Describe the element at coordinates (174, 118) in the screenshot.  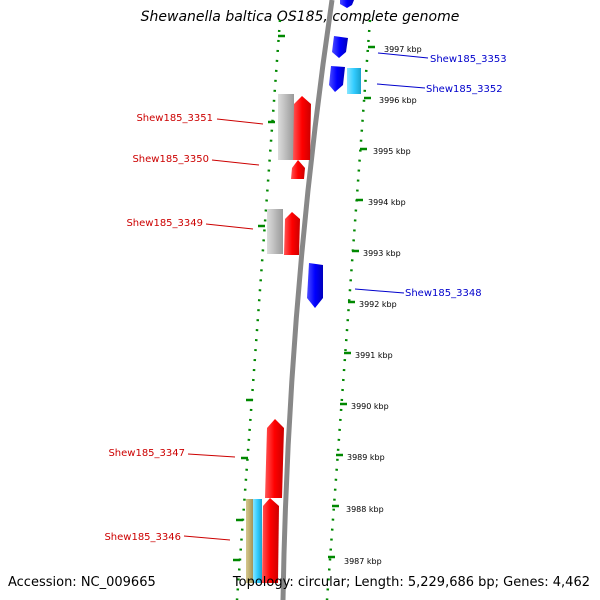
I see `gene-label-3351: Shew185_3351` at that location.